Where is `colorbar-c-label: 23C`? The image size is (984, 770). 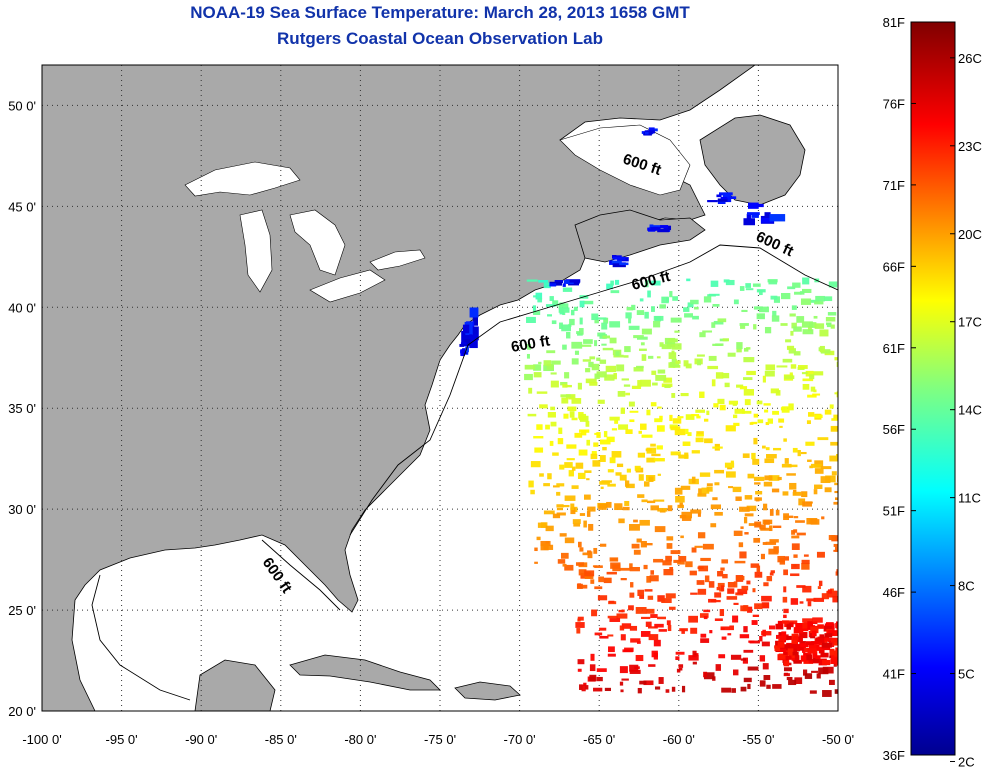 colorbar-c-label: 23C is located at coordinates (970, 146).